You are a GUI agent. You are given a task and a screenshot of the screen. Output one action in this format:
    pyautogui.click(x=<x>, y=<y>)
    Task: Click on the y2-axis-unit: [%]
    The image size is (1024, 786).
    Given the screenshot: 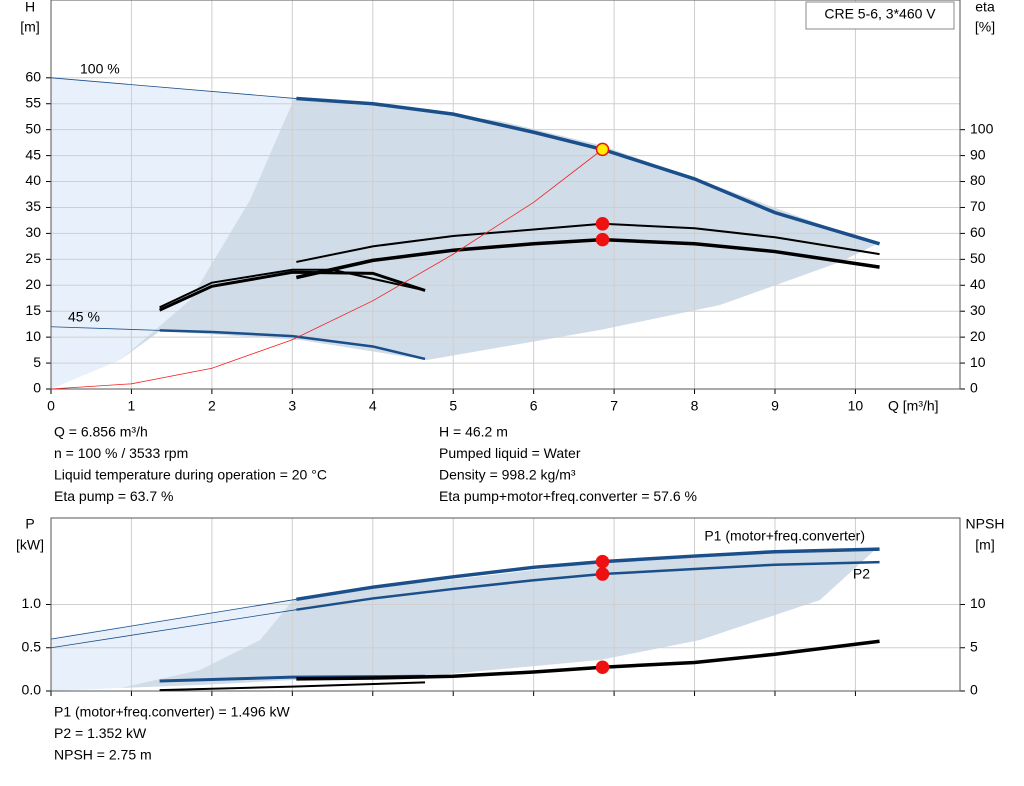 What is the action you would take?
    pyautogui.click(x=985, y=27)
    